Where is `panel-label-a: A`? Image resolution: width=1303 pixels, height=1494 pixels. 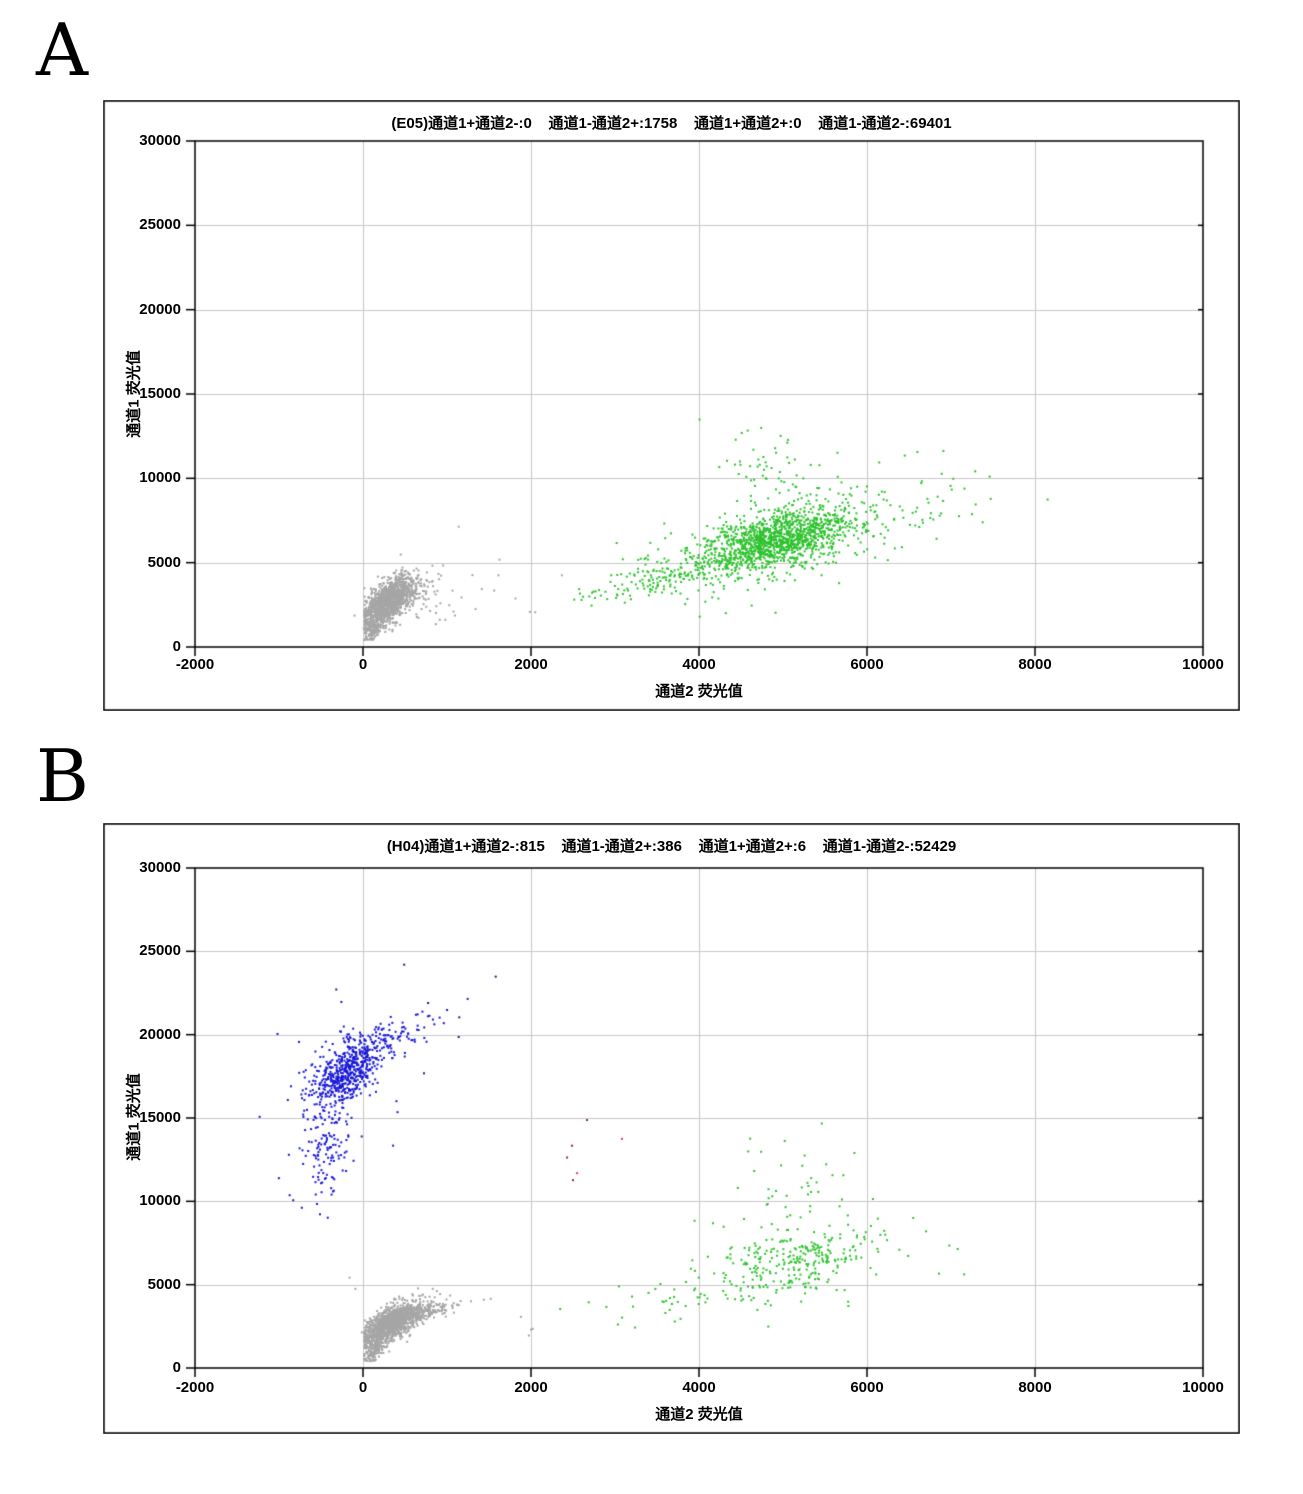 panel-label-a: A is located at coordinates (62, 50).